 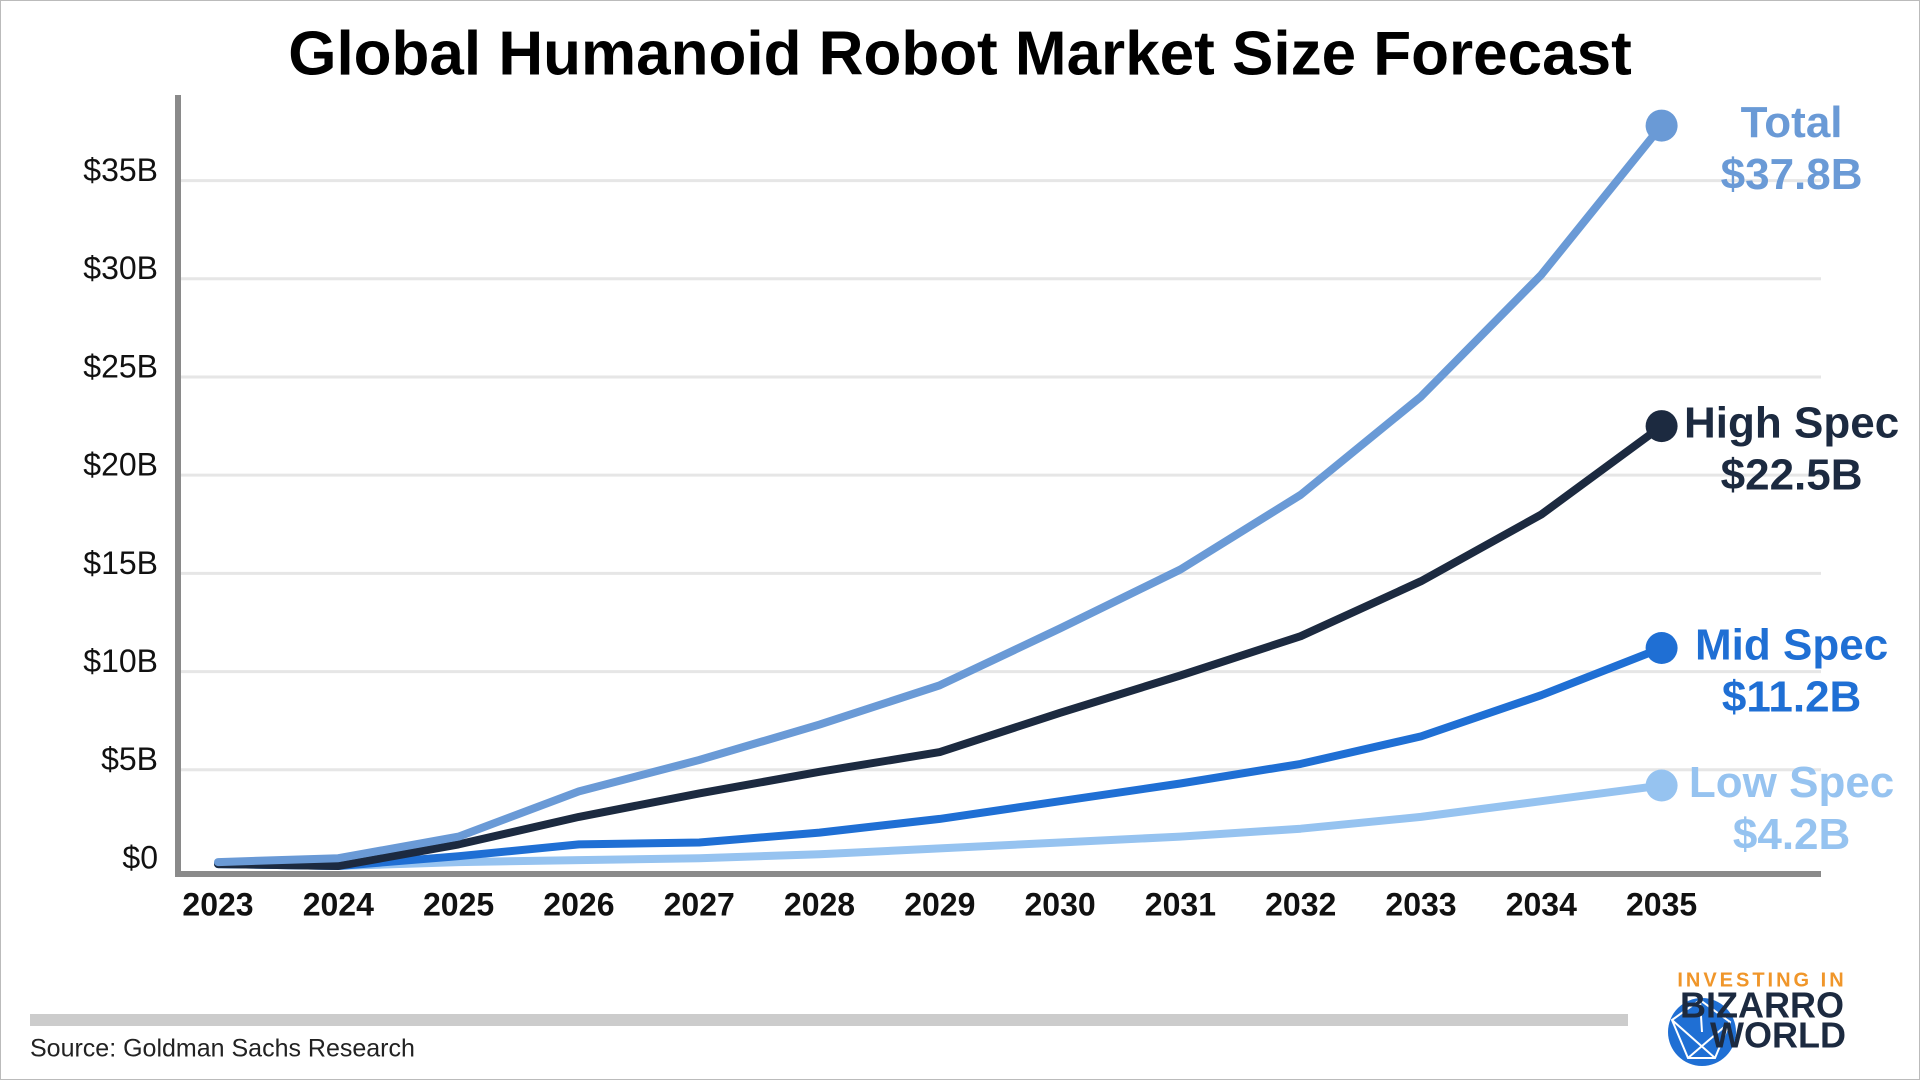 I want to click on x-tick-label: 2031, so click(x=1180, y=904).